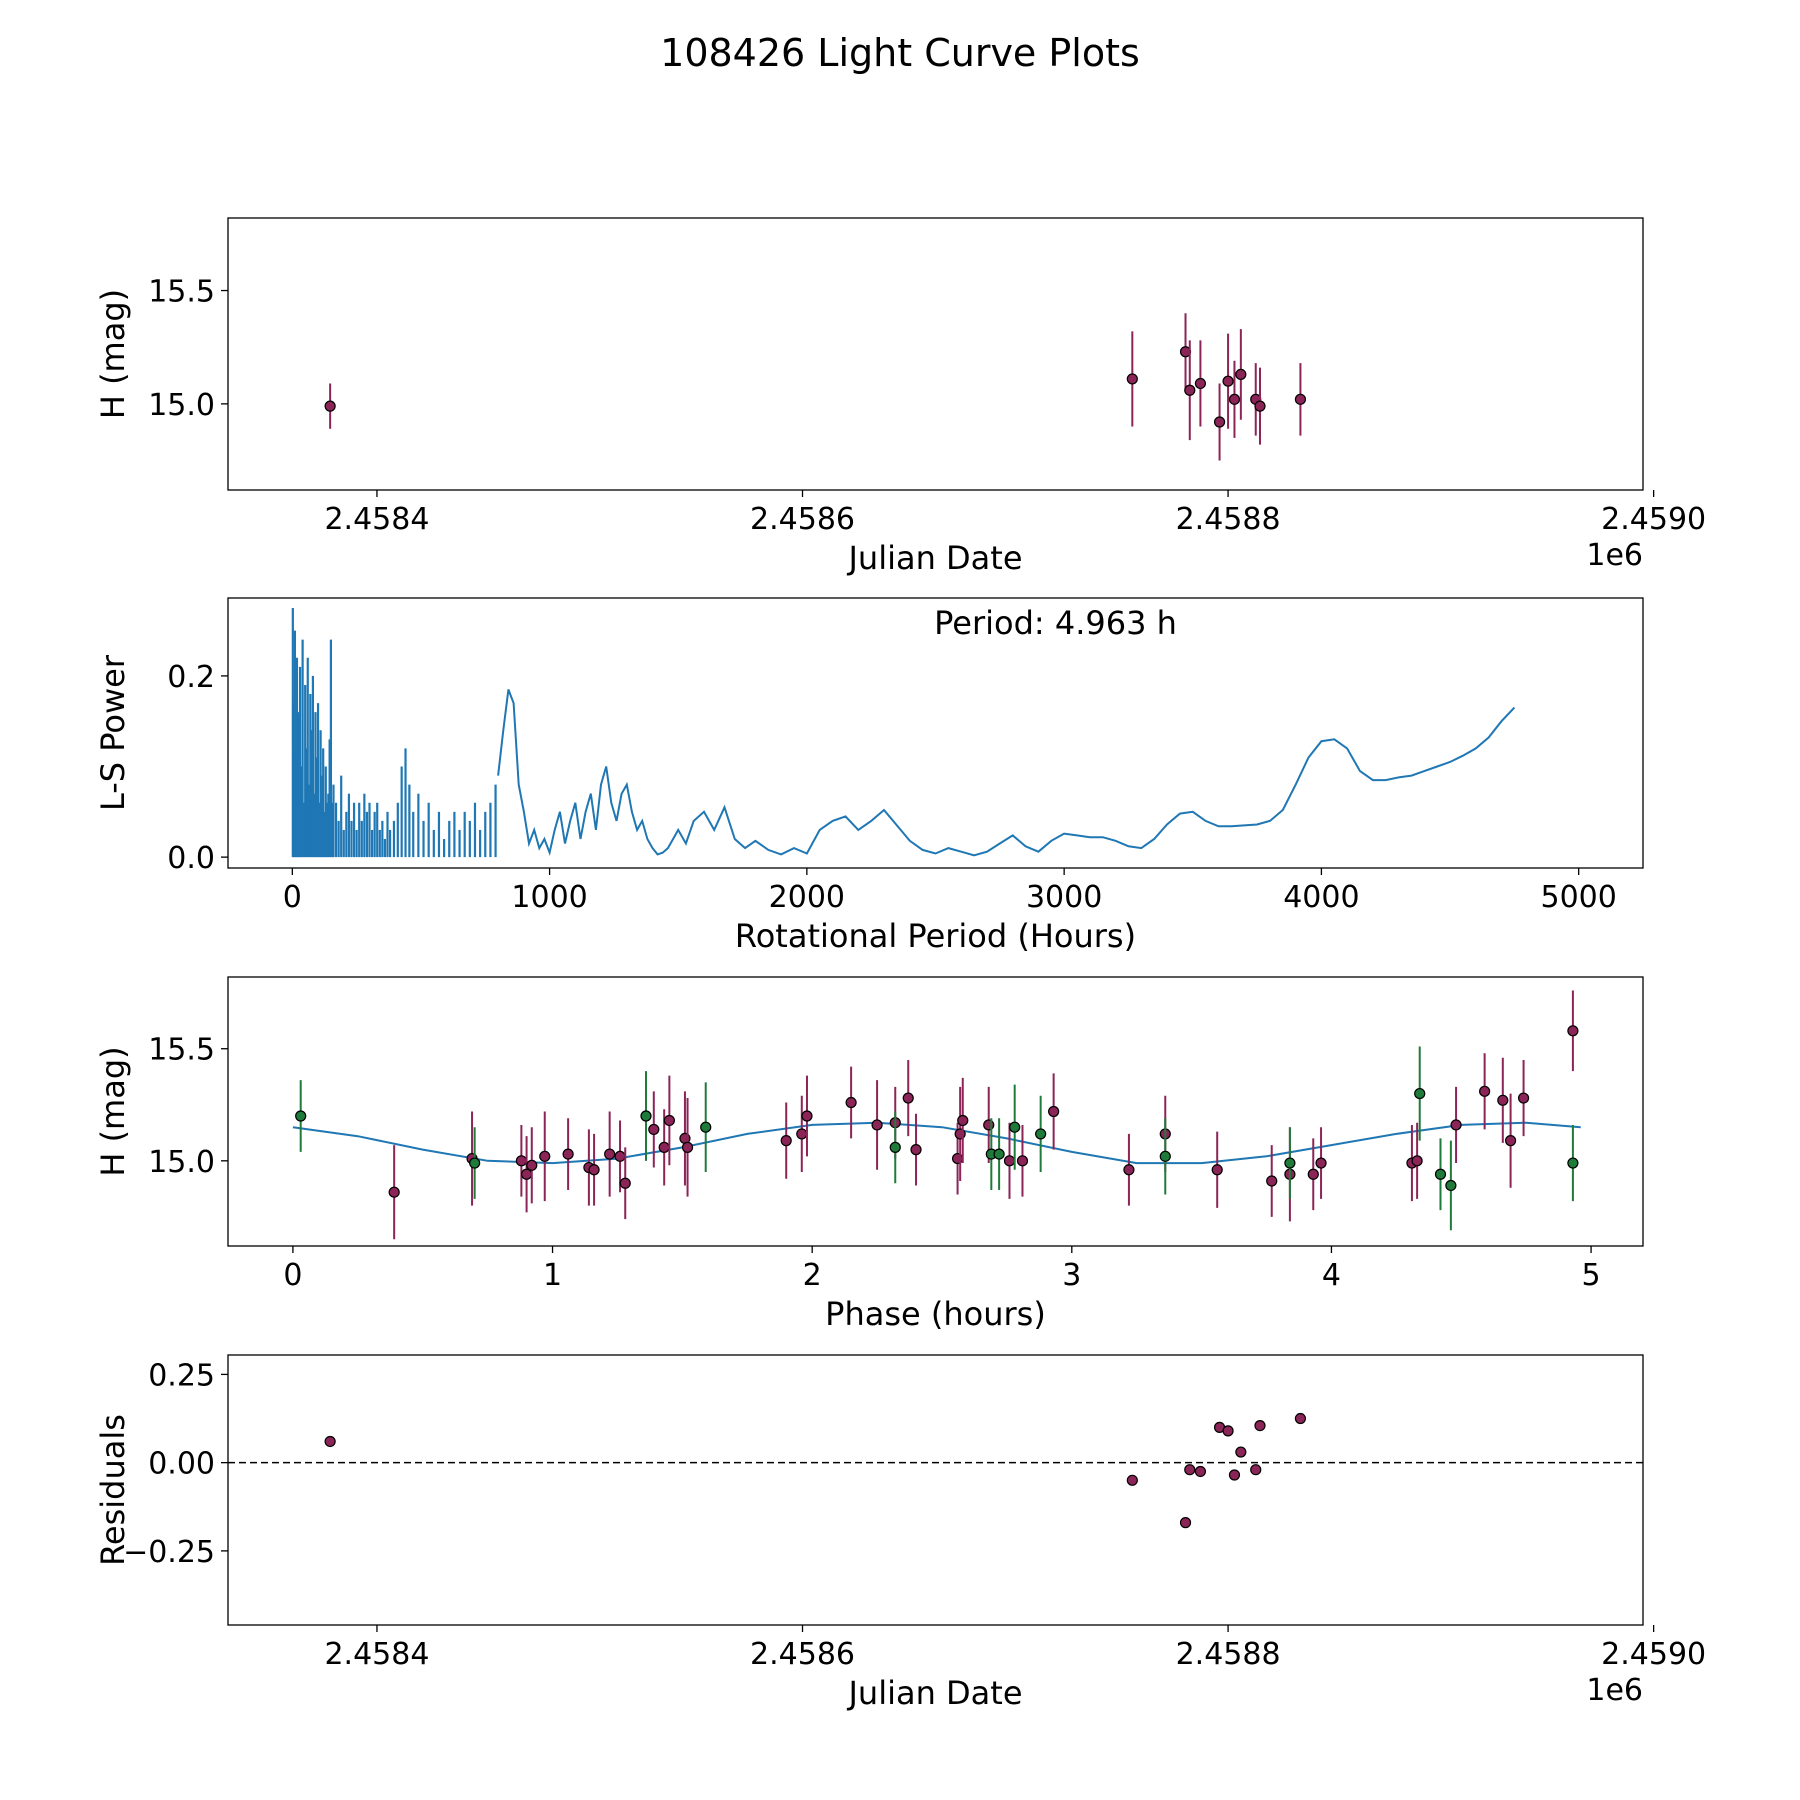 Image resolution: width=1800 pixels, height=1800 pixels. What do you see at coordinates (169, 1552) in the screenshot?
I see `y-tick-label: −0.25` at bounding box center [169, 1552].